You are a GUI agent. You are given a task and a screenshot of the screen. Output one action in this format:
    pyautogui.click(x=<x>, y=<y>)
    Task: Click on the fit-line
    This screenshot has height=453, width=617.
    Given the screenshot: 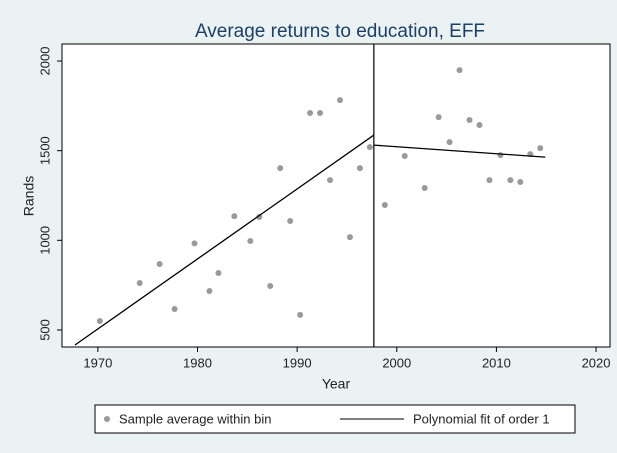 What is the action you would take?
    pyautogui.click(x=459, y=151)
    